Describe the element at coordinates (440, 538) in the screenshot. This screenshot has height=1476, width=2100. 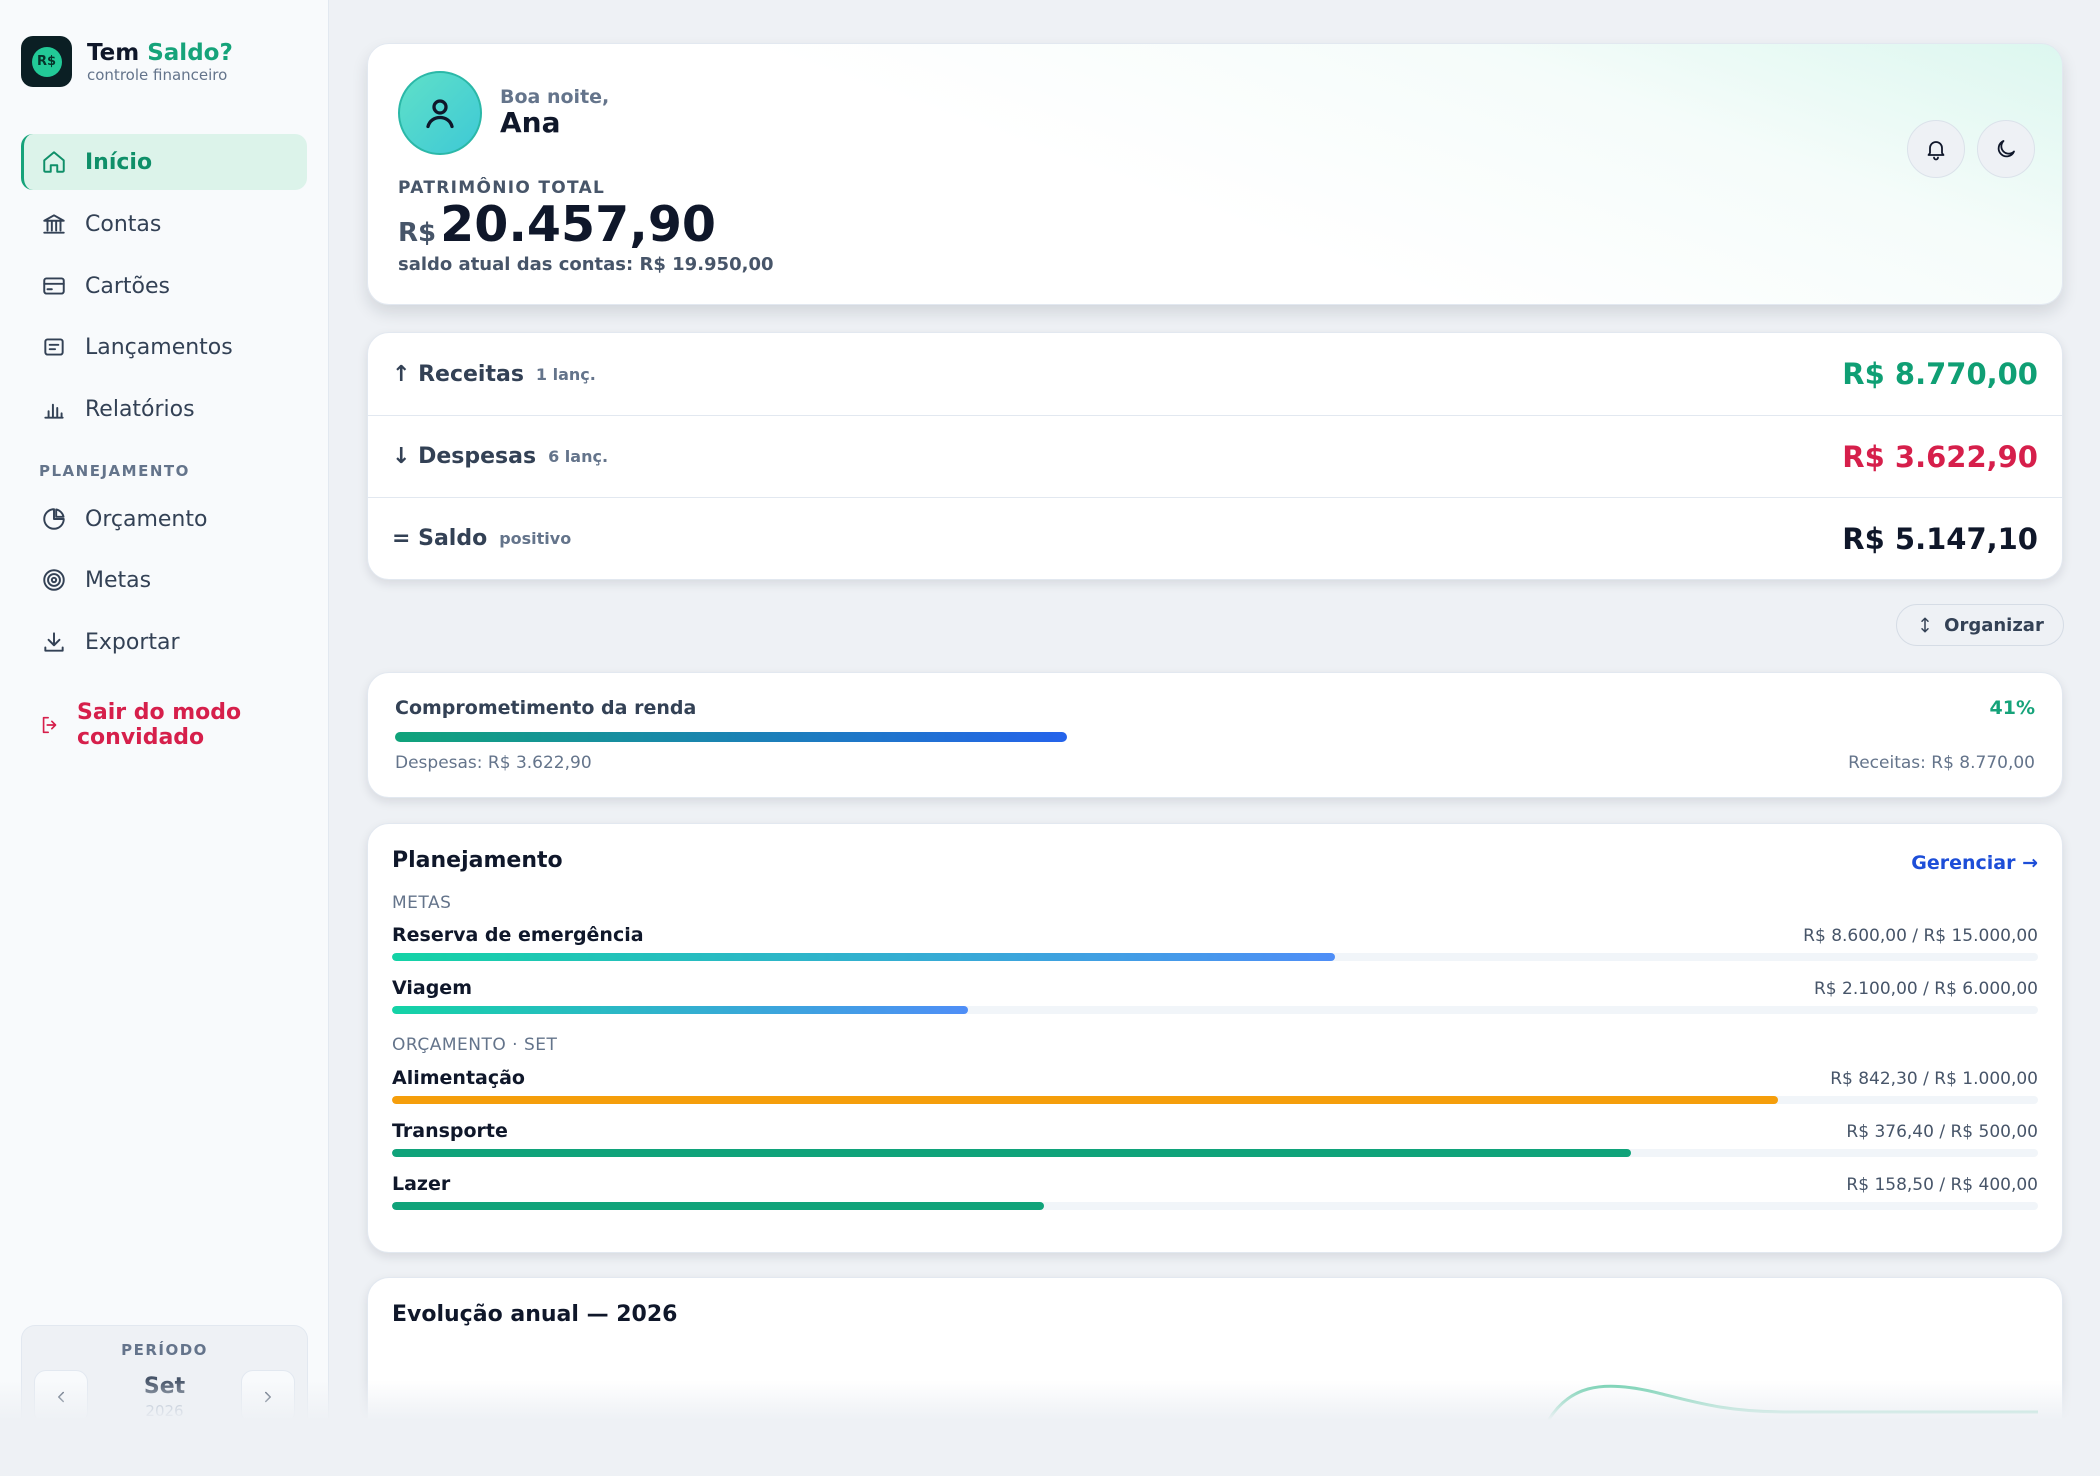
I see `summary-label: = Saldo` at that location.